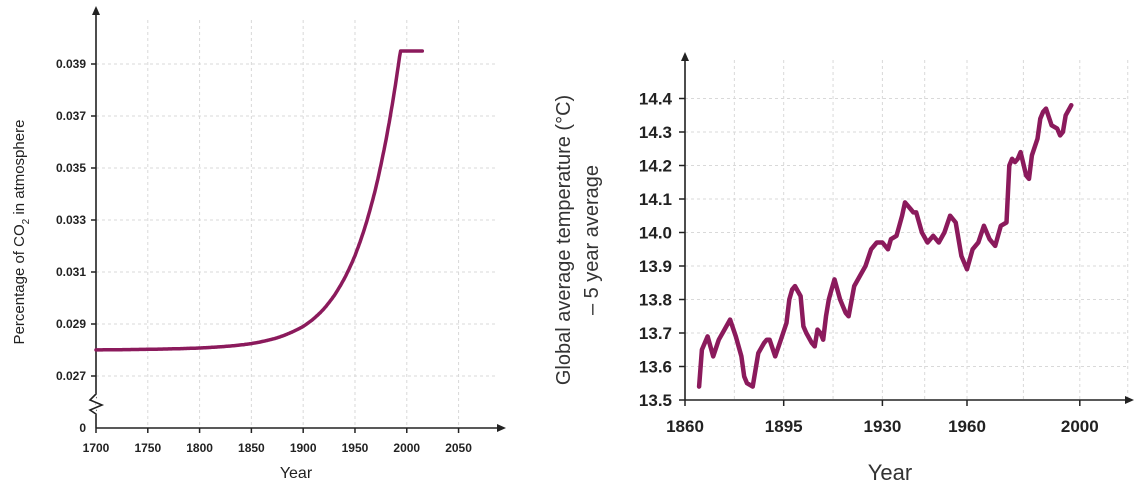  Describe the element at coordinates (71, 168) in the screenshot. I see `co2-y-tick-label: 0.035` at that location.